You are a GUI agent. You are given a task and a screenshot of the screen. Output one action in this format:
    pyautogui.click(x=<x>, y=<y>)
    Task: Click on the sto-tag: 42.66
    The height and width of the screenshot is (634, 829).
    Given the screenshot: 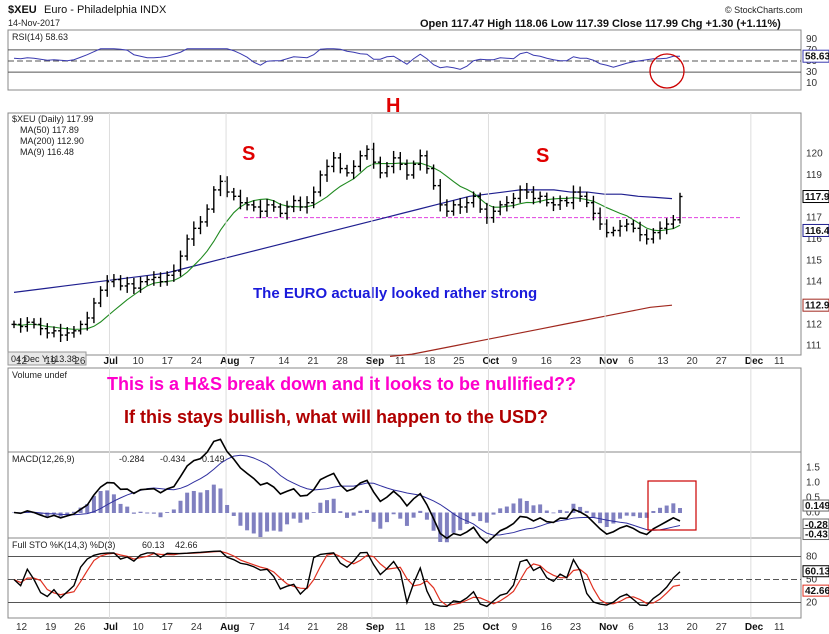 What is the action you would take?
    pyautogui.click(x=817, y=591)
    